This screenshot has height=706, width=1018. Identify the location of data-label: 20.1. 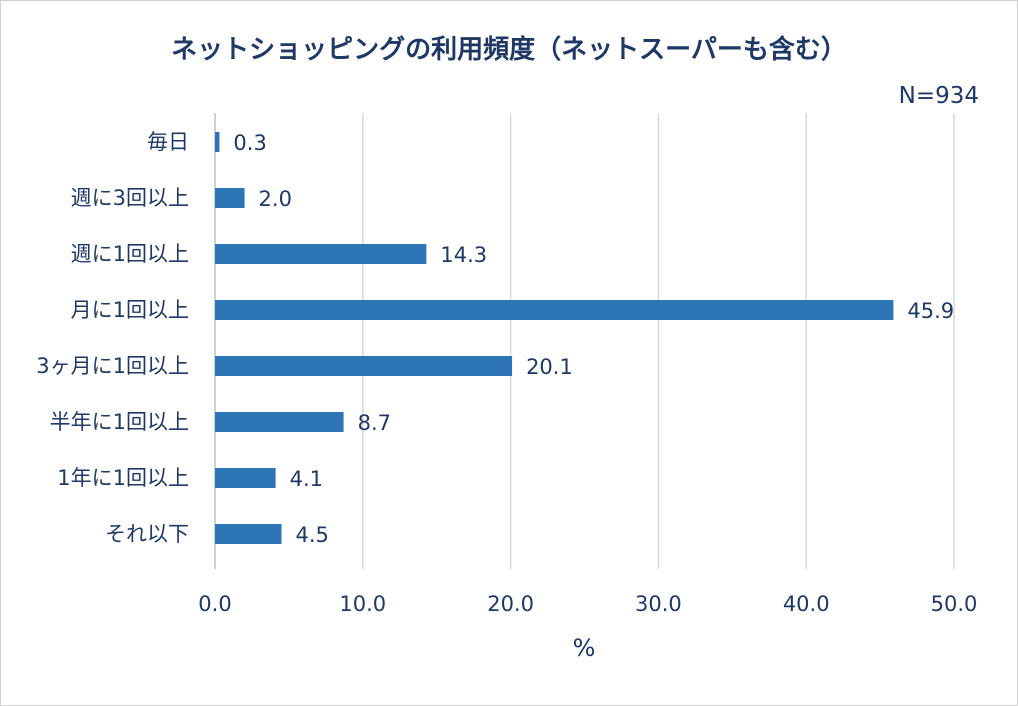
(549, 367).